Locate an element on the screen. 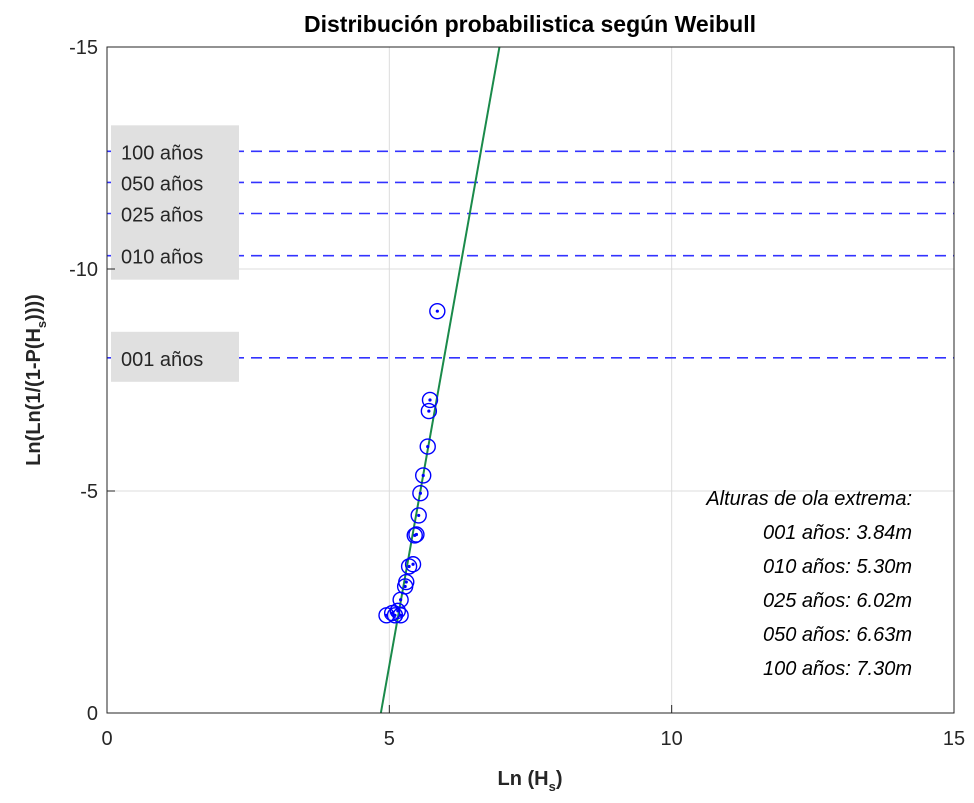 This screenshot has height=803, width=974. weibull-fit-line is located at coordinates (440, 380).